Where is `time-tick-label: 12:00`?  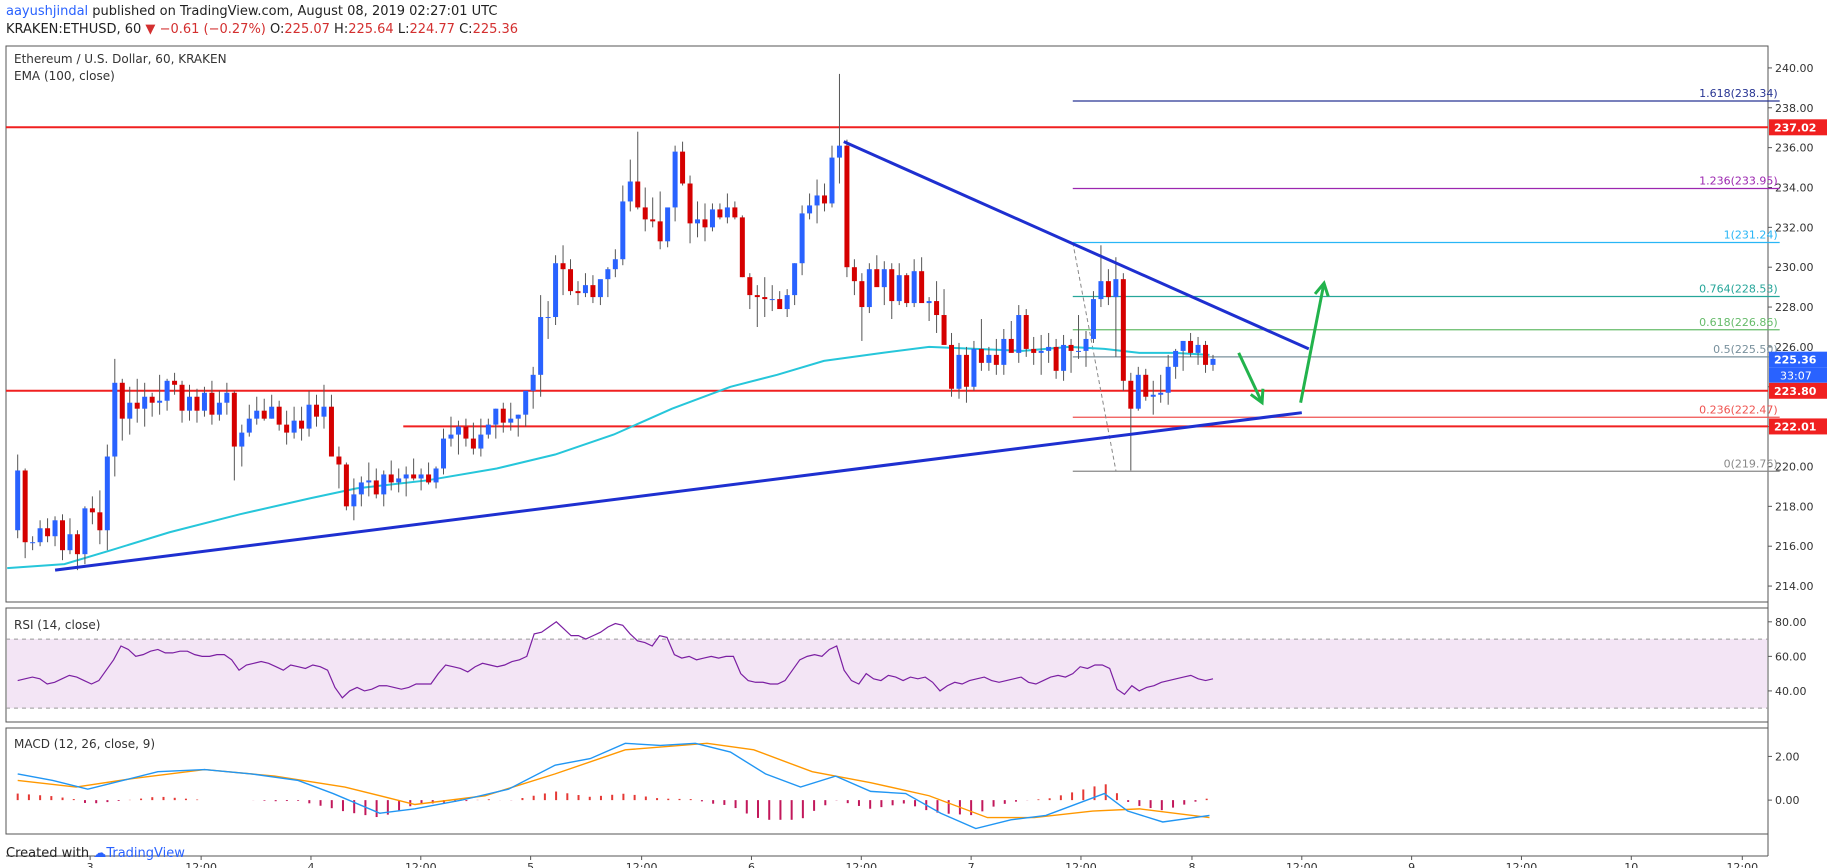
time-tick-label: 12:00 is located at coordinates (1081, 864).